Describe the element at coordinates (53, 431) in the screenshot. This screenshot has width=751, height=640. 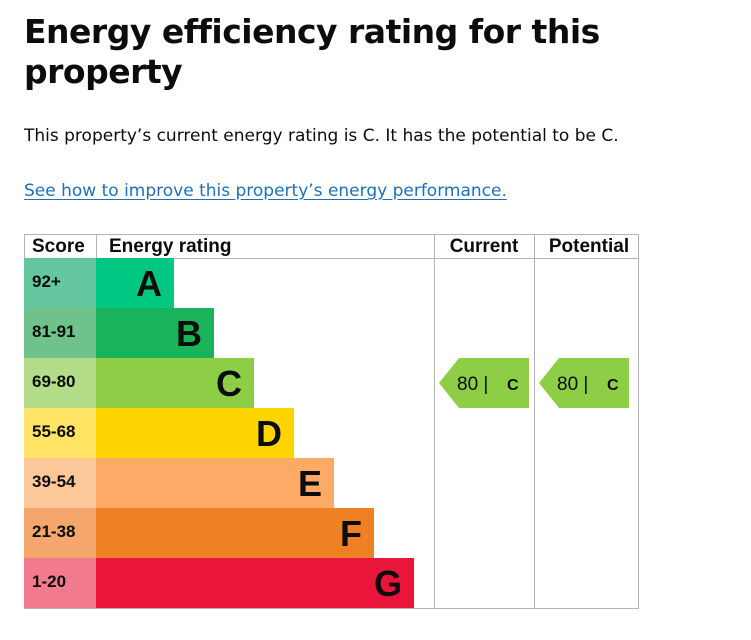
I see `score-label-d: 55-68` at that location.